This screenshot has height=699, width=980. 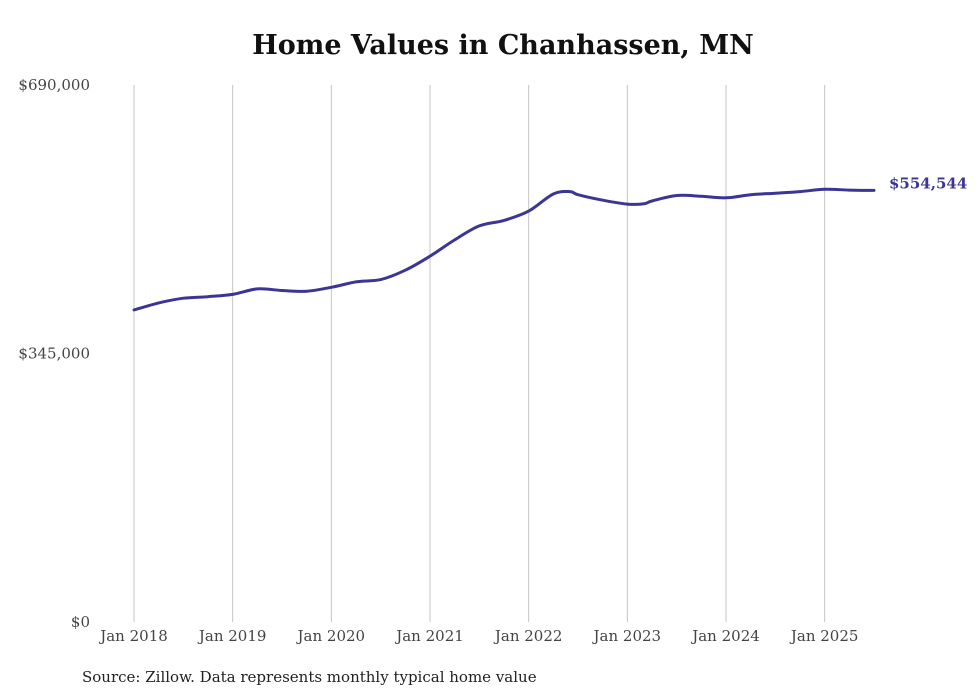 I want to click on chart-title: Home Values in Chanhassen, MN, so click(x=503, y=45).